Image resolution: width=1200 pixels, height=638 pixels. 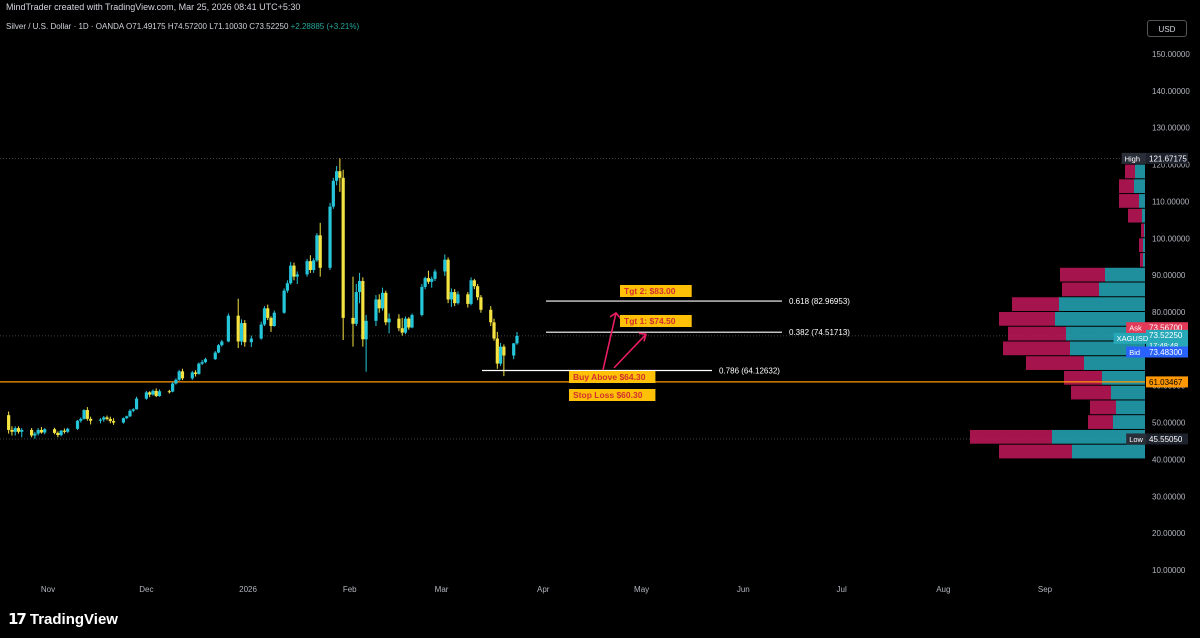 I want to click on last-price-tag-bg, so click(x=1167, y=340).